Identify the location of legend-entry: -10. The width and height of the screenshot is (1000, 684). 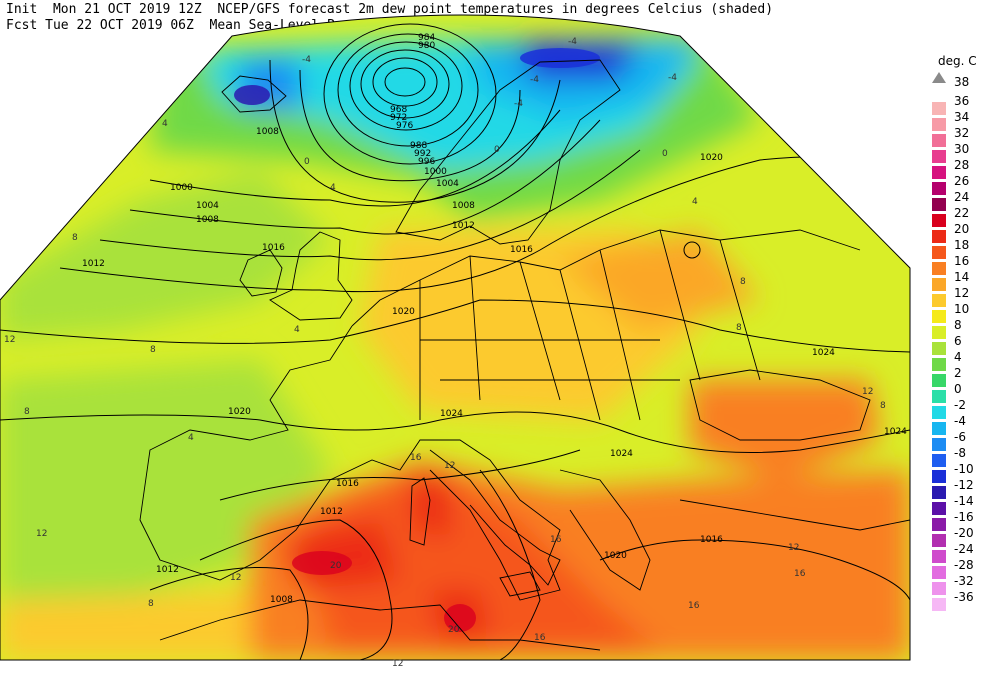
(962, 473).